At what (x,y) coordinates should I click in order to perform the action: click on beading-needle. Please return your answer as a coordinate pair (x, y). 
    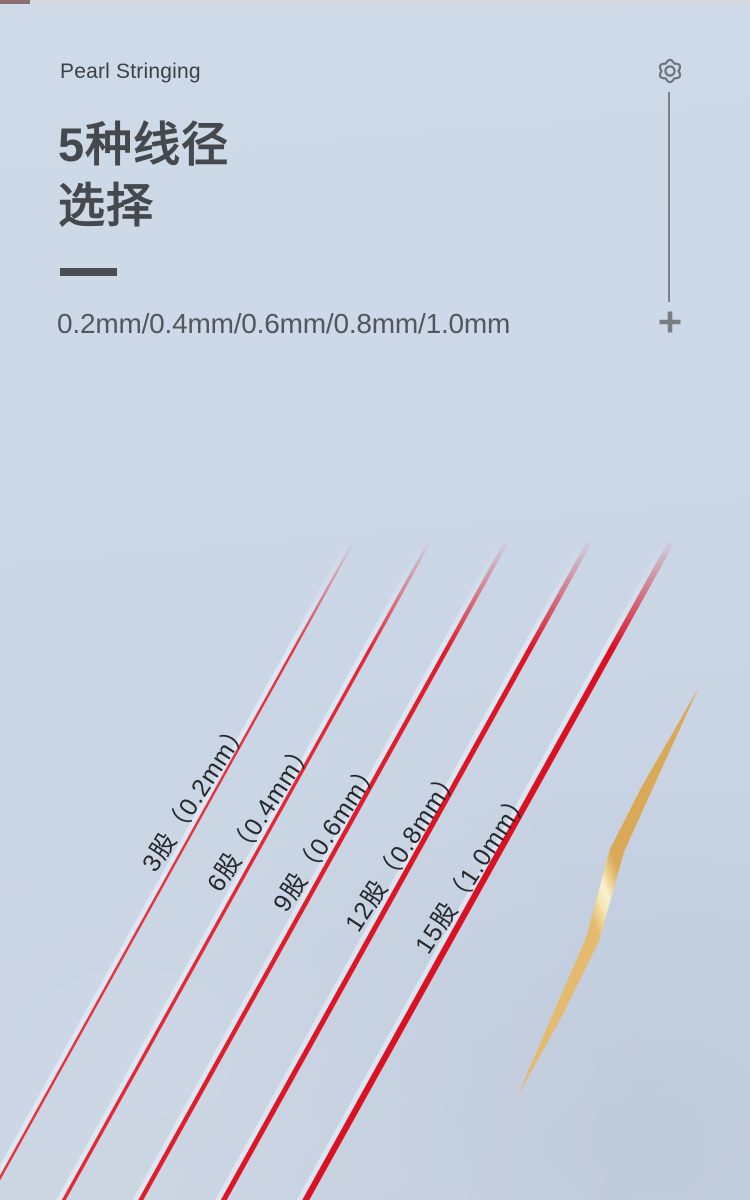
    Looking at the image, I should click on (608, 892).